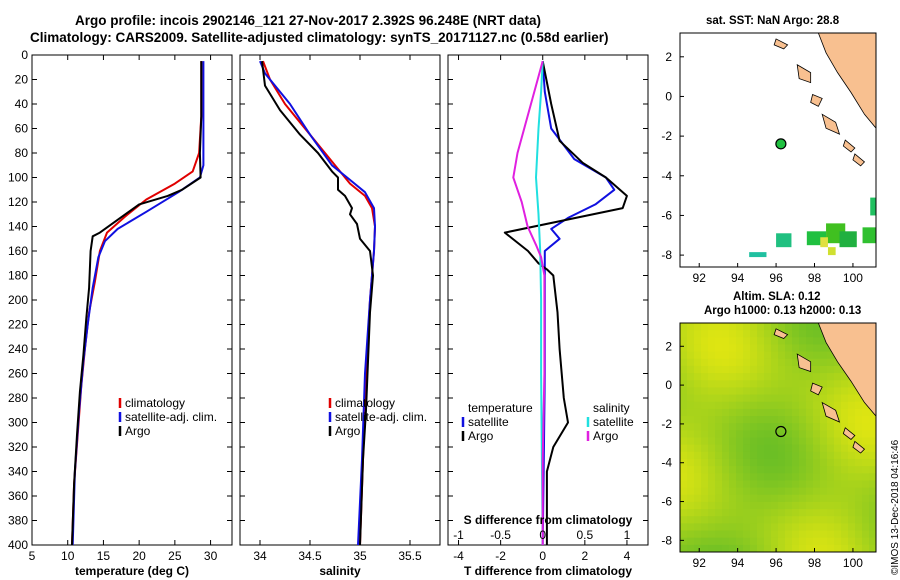 Image resolution: width=900 pixels, height=580 pixels. I want to click on legend-label: climatology, so click(155, 403).